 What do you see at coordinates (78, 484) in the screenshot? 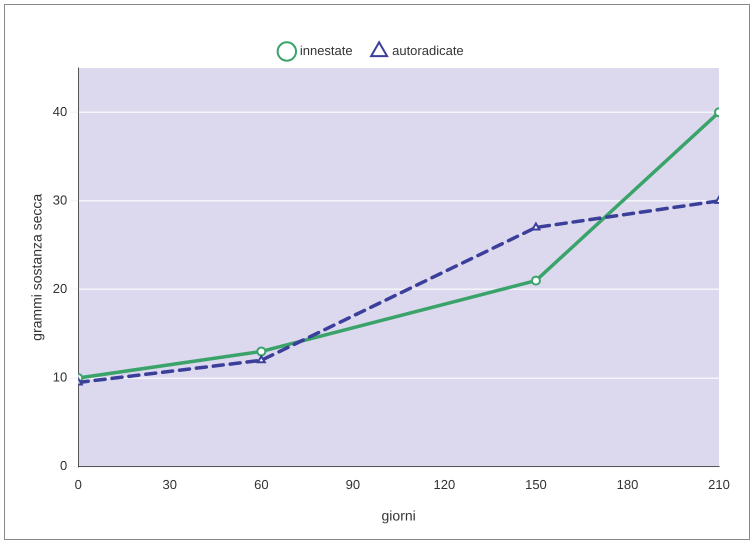
I see `x-tick-label: 0` at bounding box center [78, 484].